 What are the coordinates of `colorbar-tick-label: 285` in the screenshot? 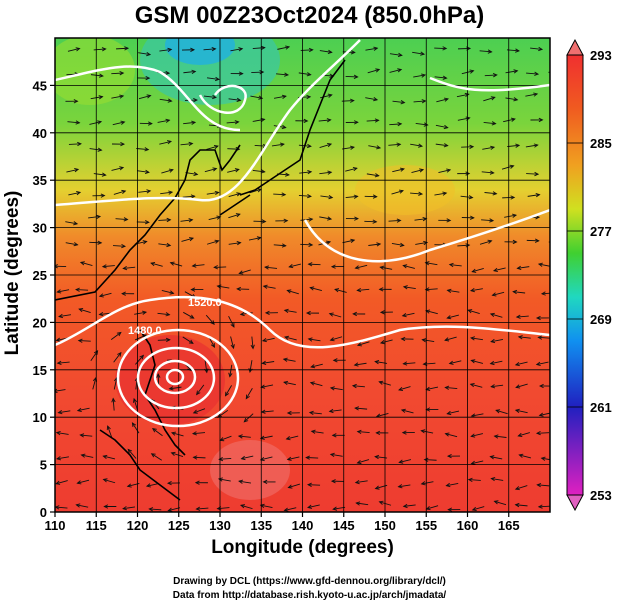 It's located at (601, 143).